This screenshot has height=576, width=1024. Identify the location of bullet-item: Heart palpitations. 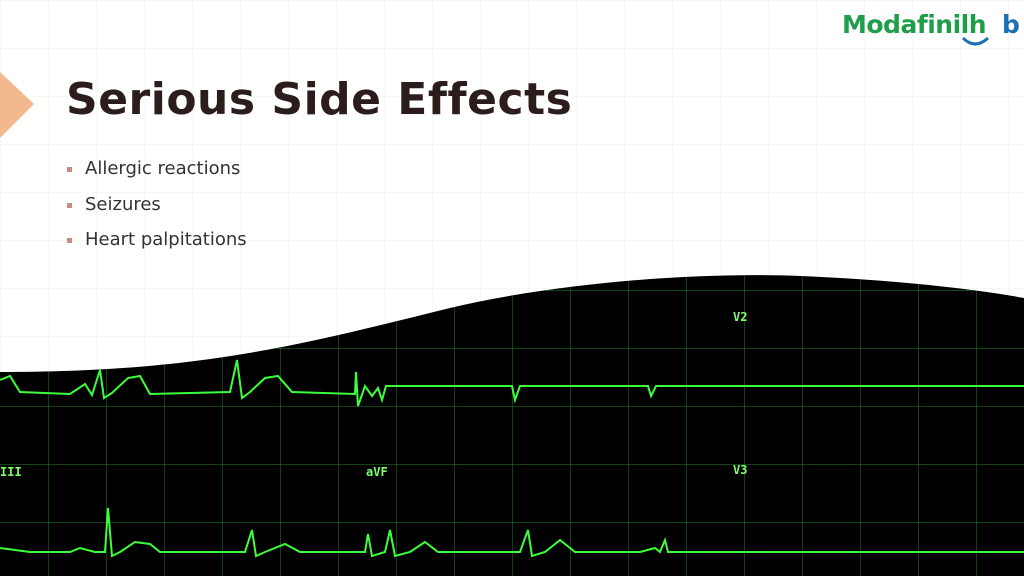
(156, 245).